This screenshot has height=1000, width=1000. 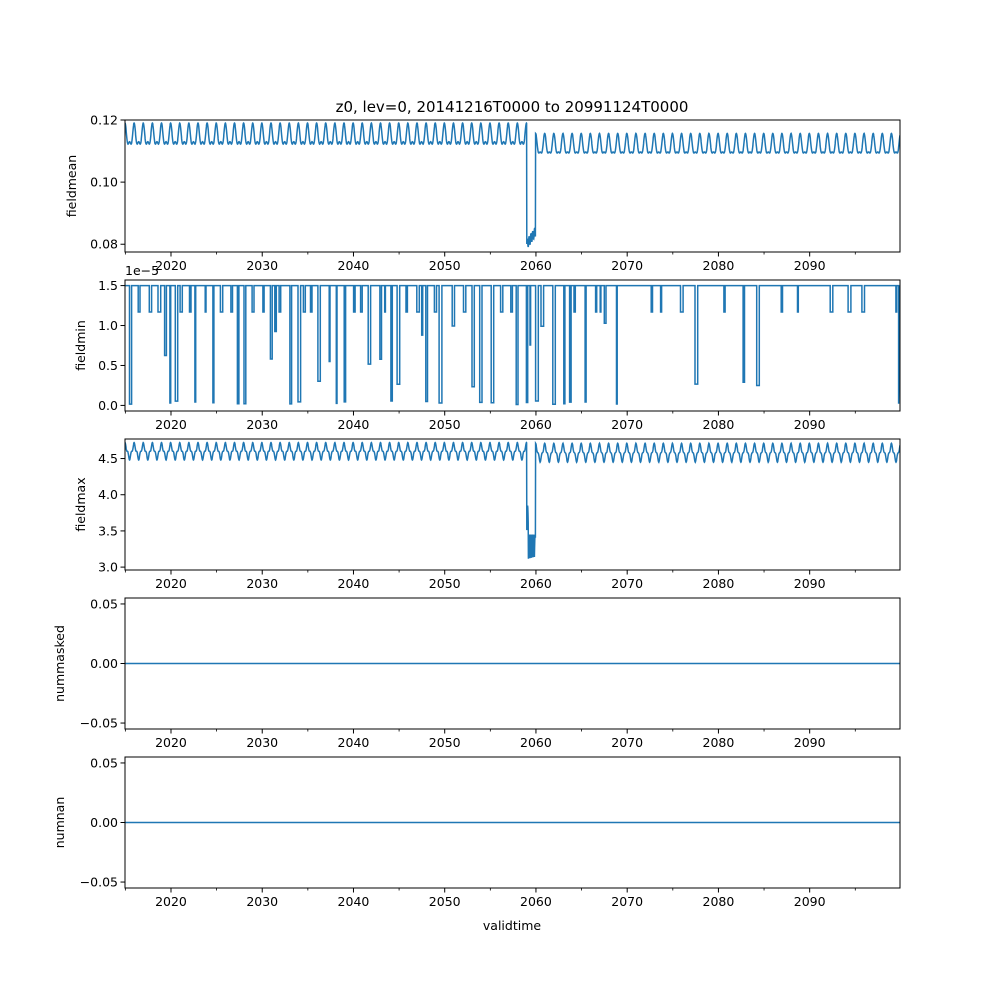 I want to click on y-offset-text: 1e−5, so click(x=142, y=270).